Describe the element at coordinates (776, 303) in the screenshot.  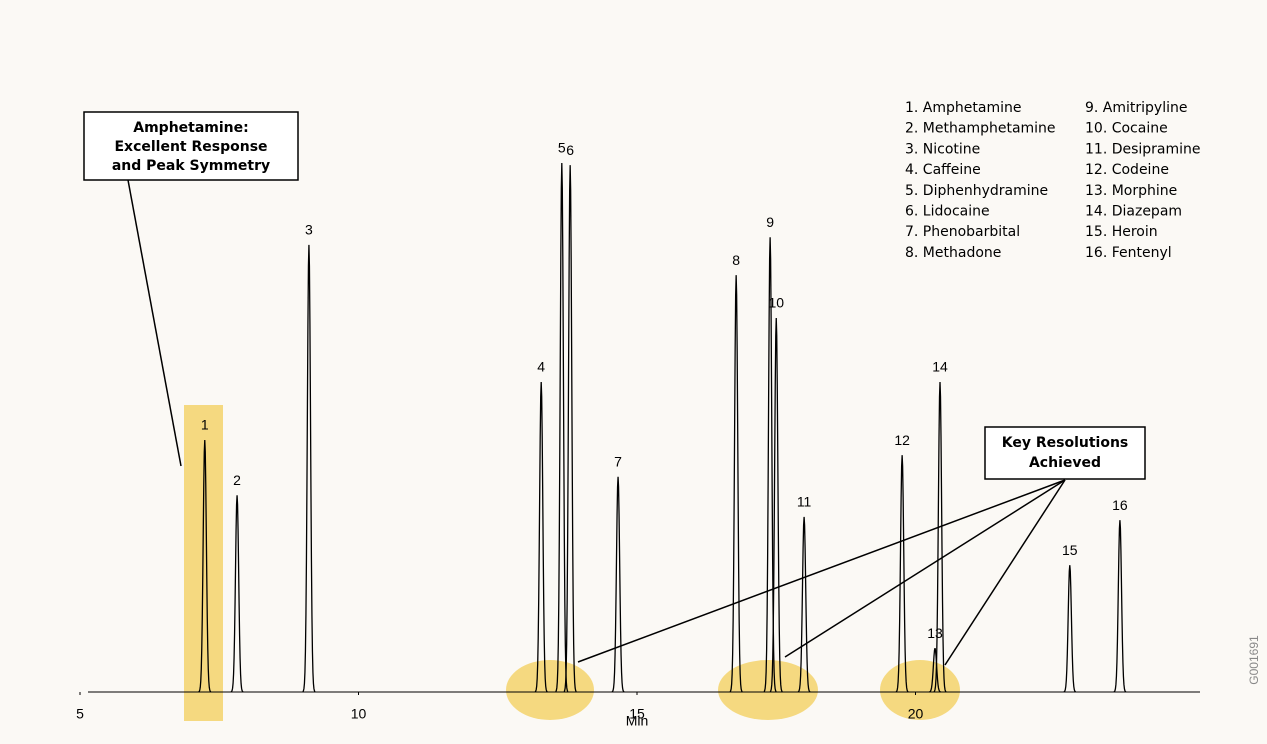
I see `peak-label: 10` at that location.